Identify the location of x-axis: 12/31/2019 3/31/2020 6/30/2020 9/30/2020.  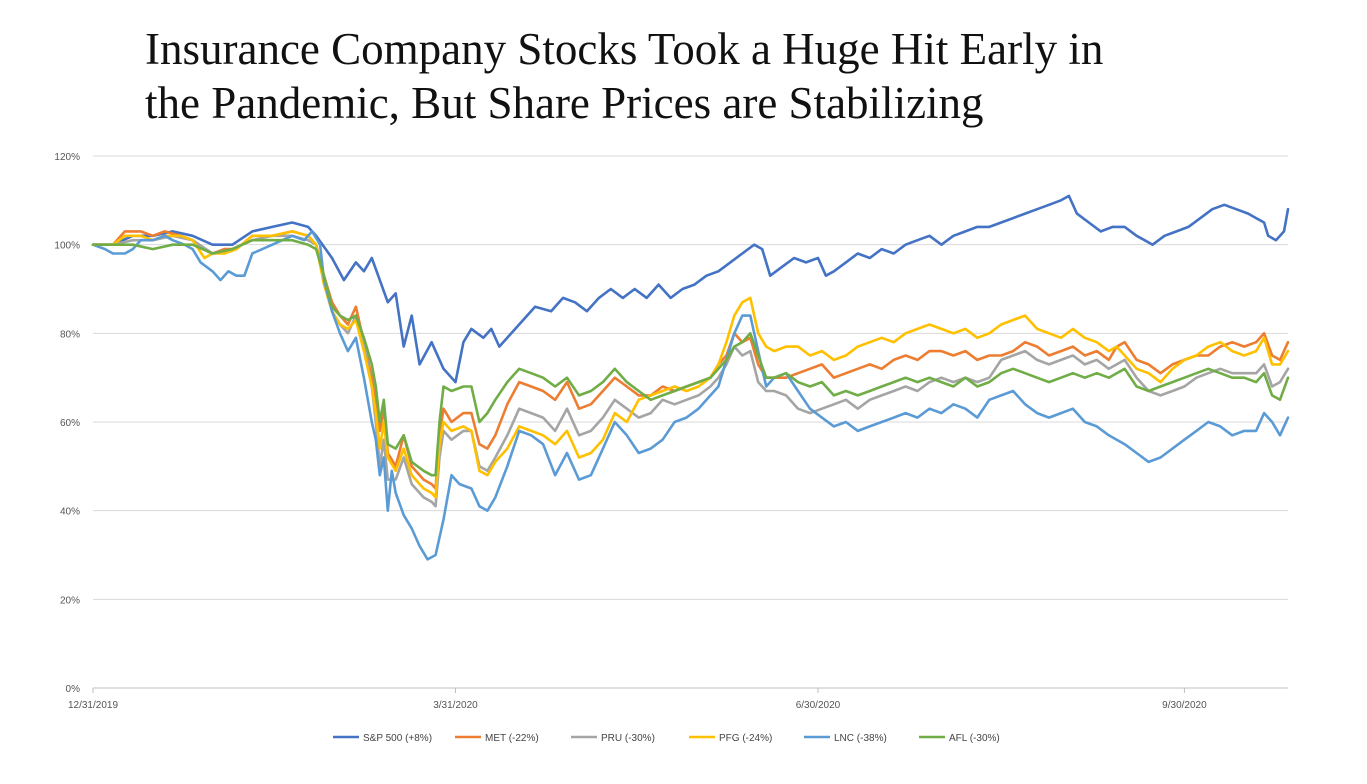
(678, 699).